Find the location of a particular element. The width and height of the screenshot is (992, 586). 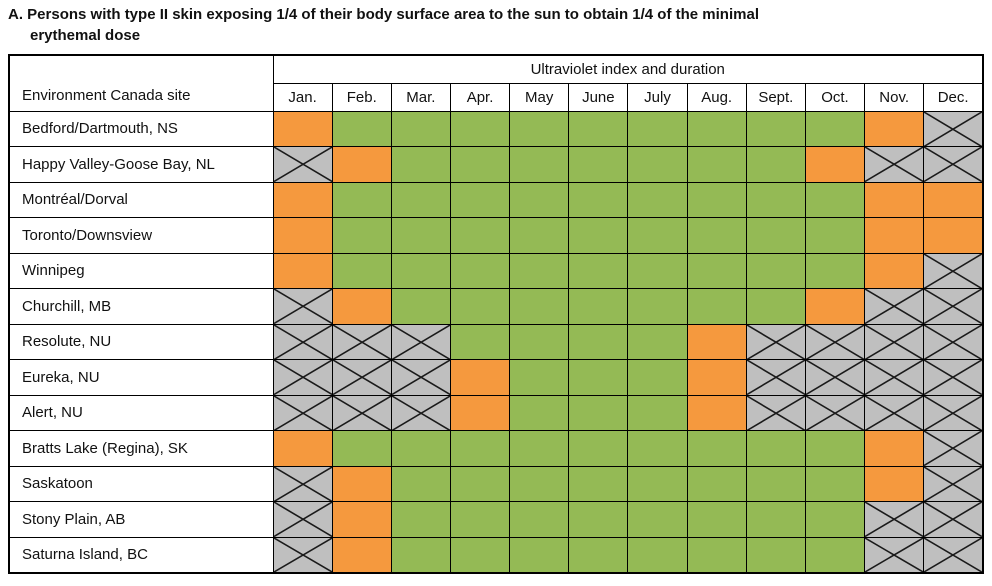

site-name-cell: Stony Plain, AB is located at coordinates (141, 519).